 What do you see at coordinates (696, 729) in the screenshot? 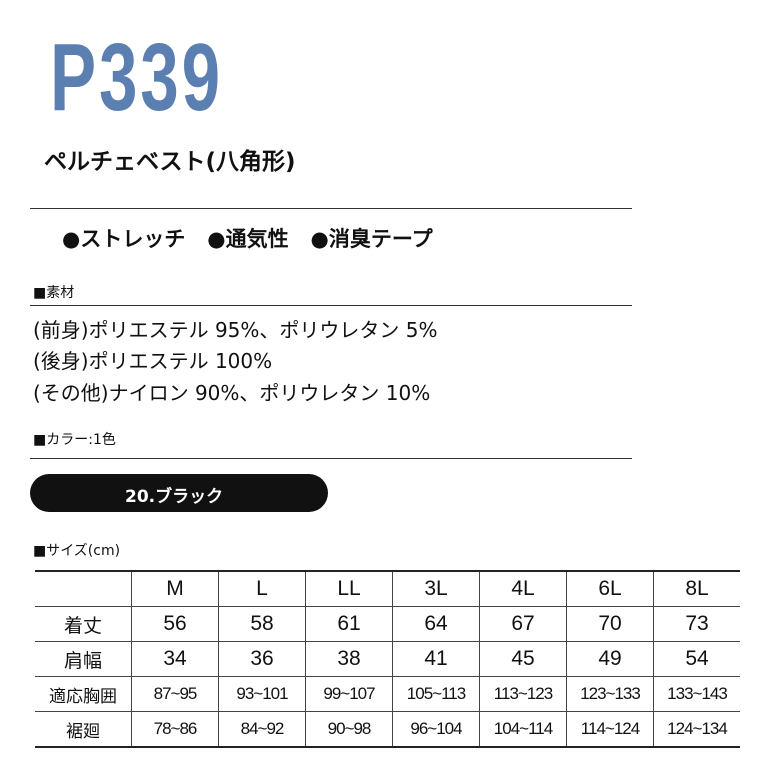
I see `table-cell: 124~134` at bounding box center [696, 729].